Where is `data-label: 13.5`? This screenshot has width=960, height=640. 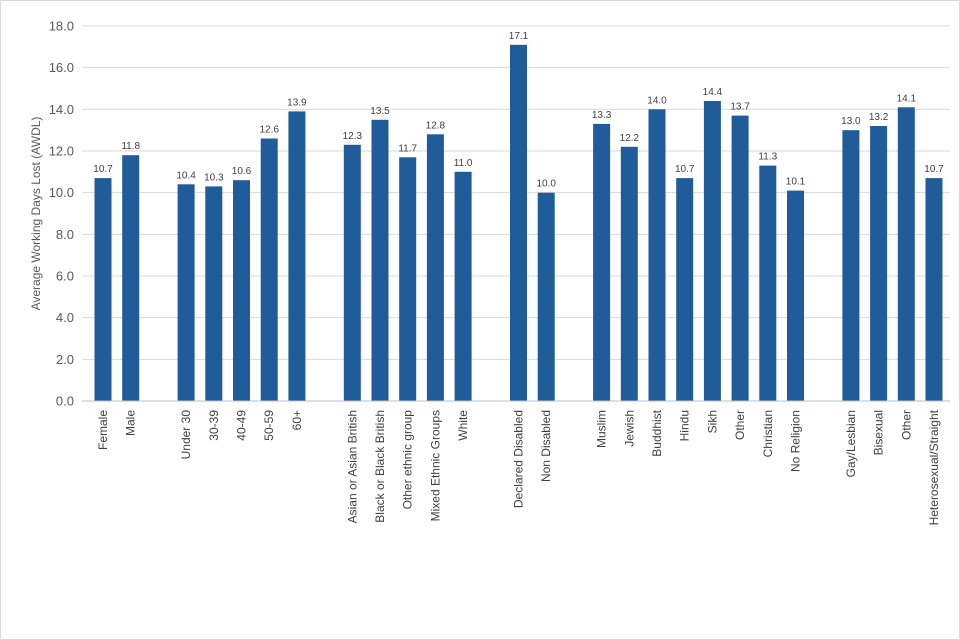 data-label: 13.5 is located at coordinates (380, 111).